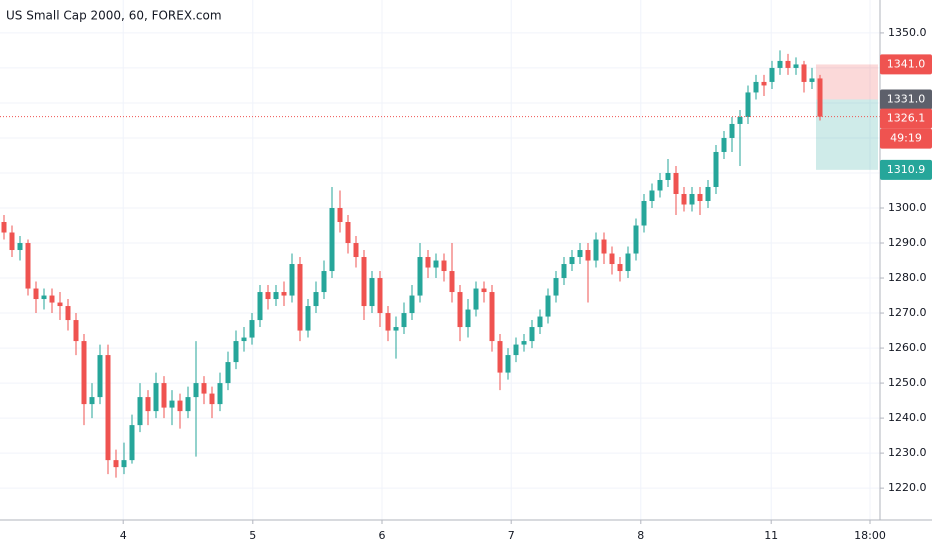 This screenshot has height=550, width=932. What do you see at coordinates (382, 535) in the screenshot?
I see `x-tick-label: 6` at bounding box center [382, 535].